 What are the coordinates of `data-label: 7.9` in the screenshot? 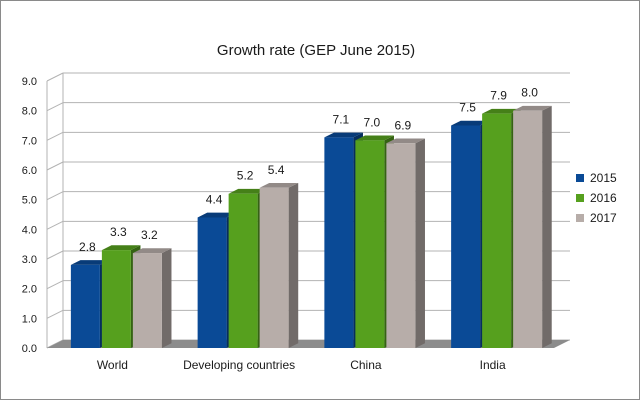 It's located at (498, 96).